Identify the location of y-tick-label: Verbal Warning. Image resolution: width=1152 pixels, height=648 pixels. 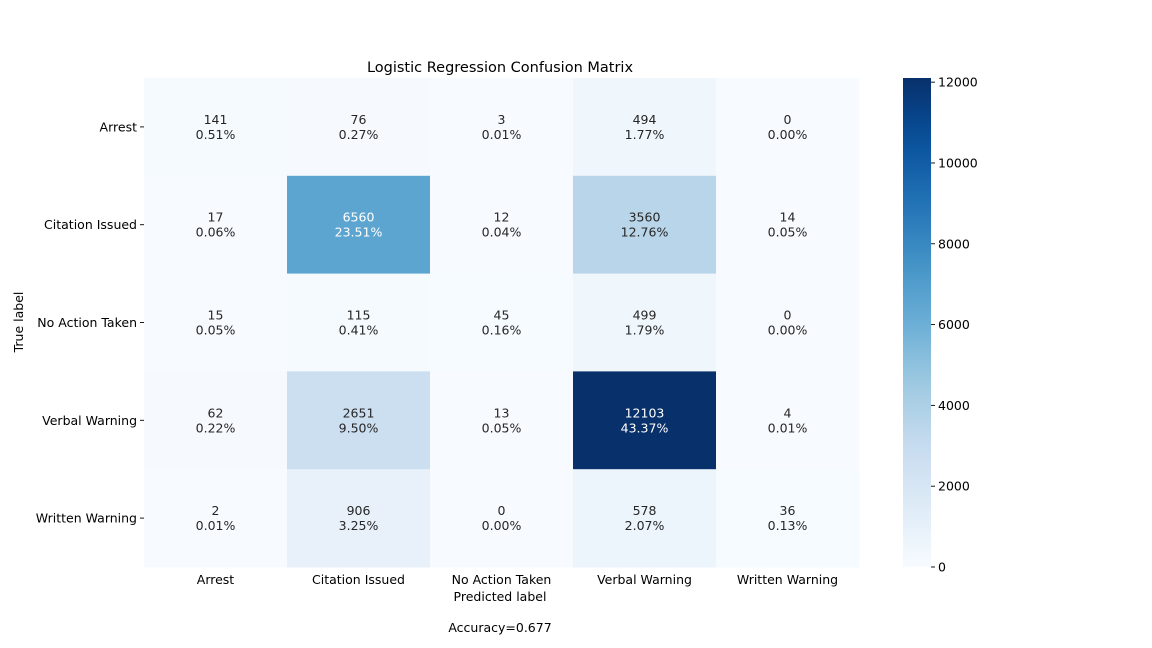
(89, 420).